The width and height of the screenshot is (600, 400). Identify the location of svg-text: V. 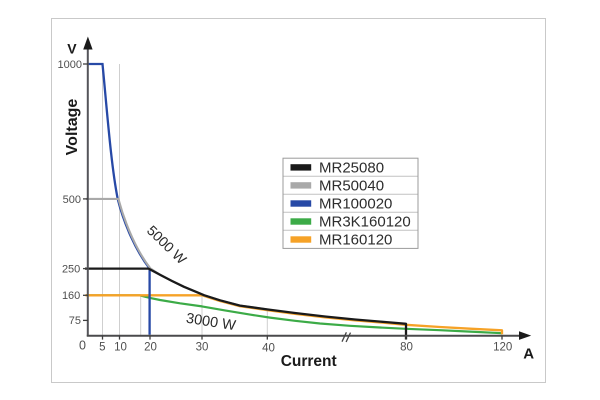
(72, 49).